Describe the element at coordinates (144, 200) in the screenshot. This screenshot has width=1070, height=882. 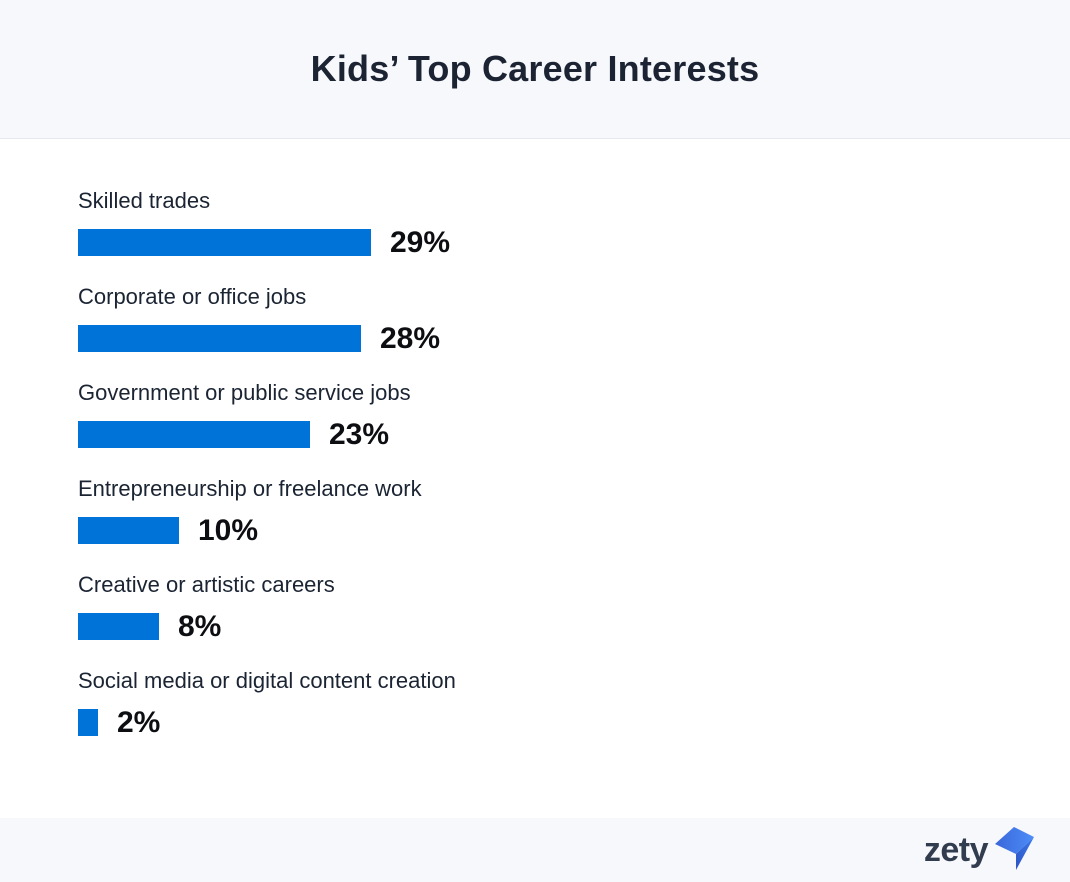
I see `bar-label: Skilled trades` at that location.